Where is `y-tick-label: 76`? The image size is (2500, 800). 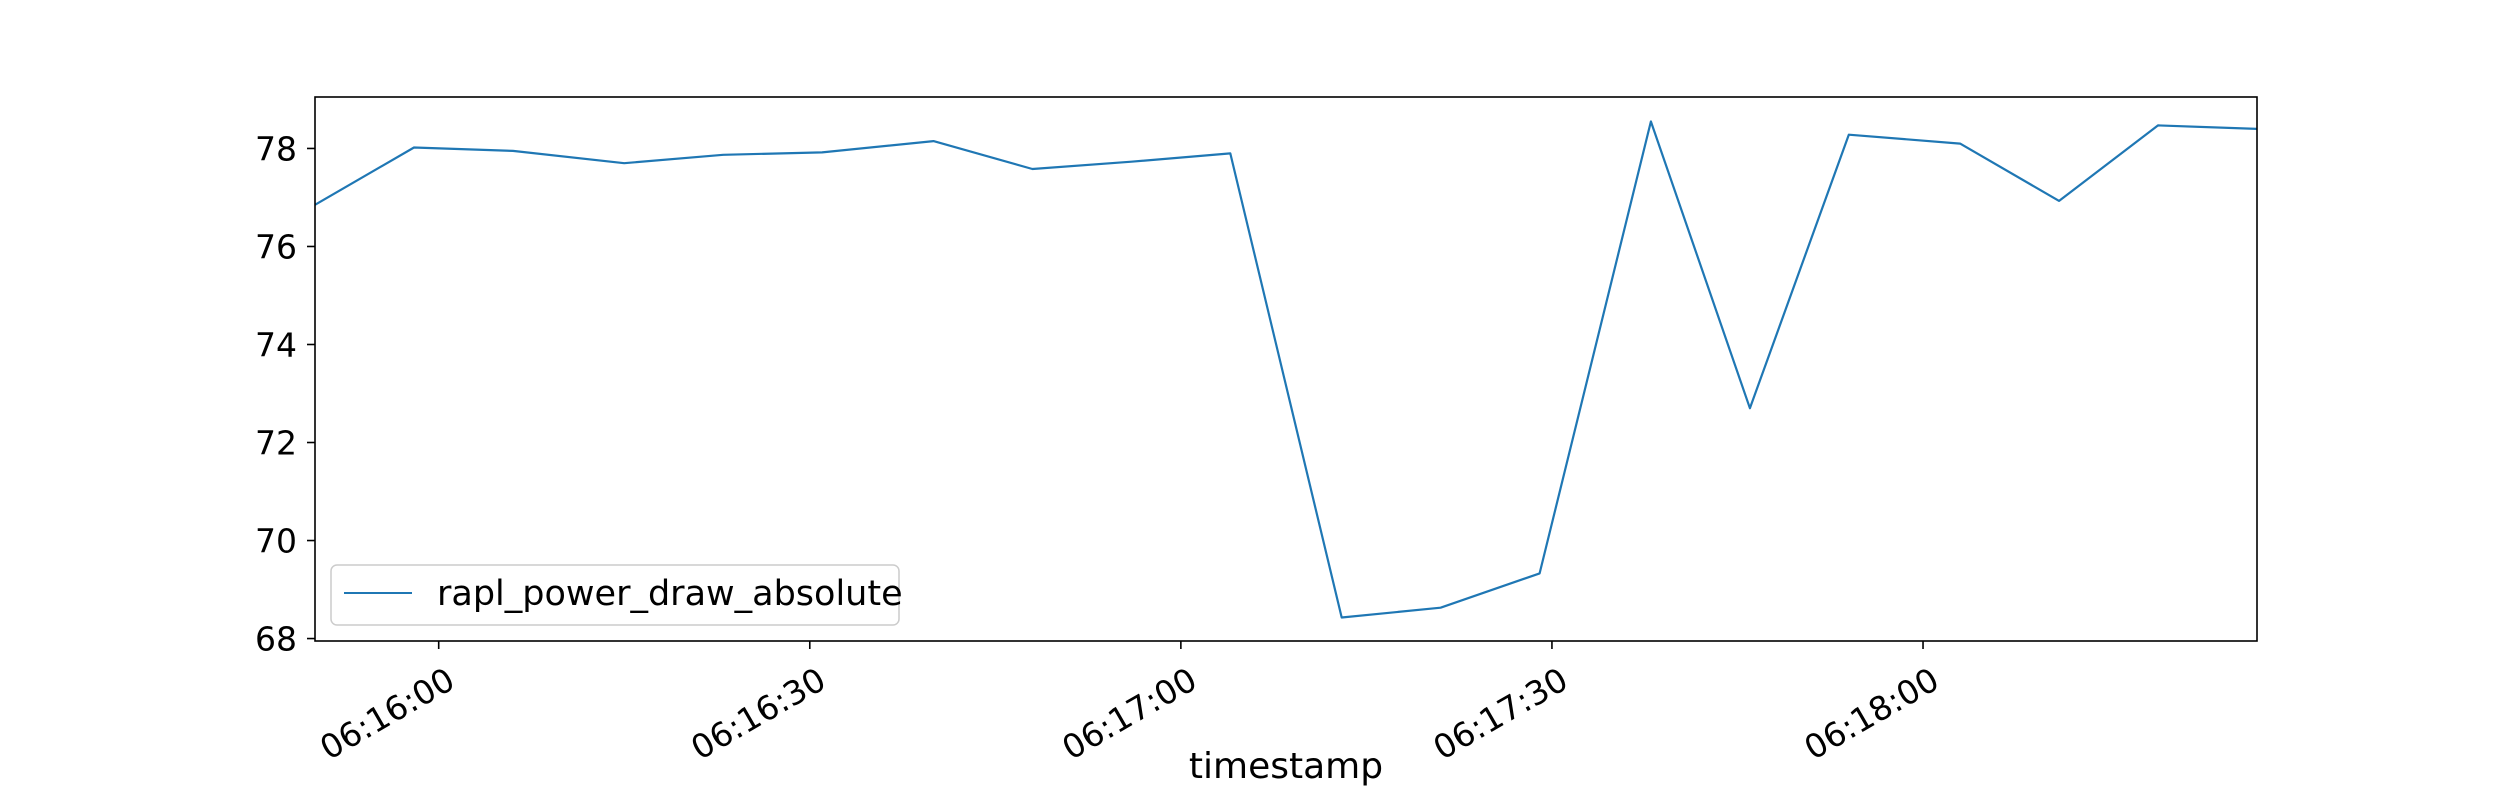
y-tick-label: 76 is located at coordinates (276, 246).